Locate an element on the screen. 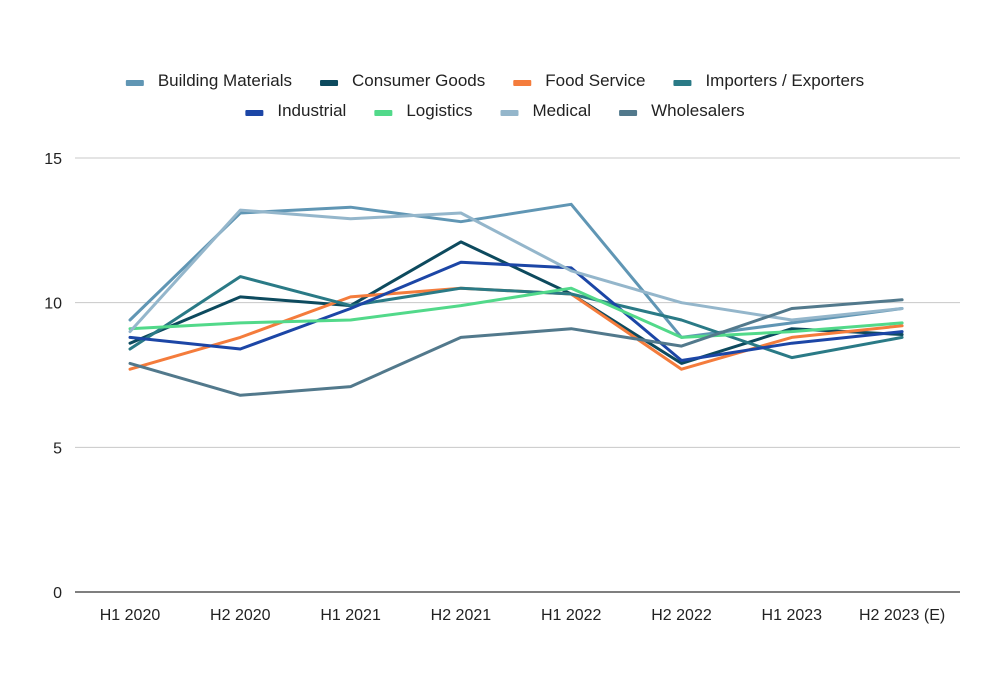 The width and height of the screenshot is (990, 700). legend-item-consumer-goods: Consumer Goods is located at coordinates (402, 80).